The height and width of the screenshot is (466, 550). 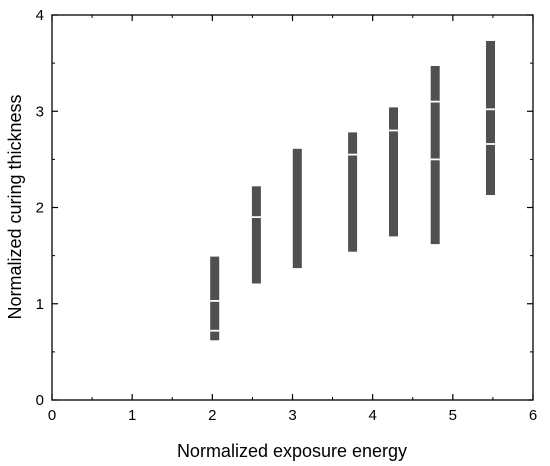 What do you see at coordinates (132, 415) in the screenshot?
I see `x-tick-label: 1` at bounding box center [132, 415].